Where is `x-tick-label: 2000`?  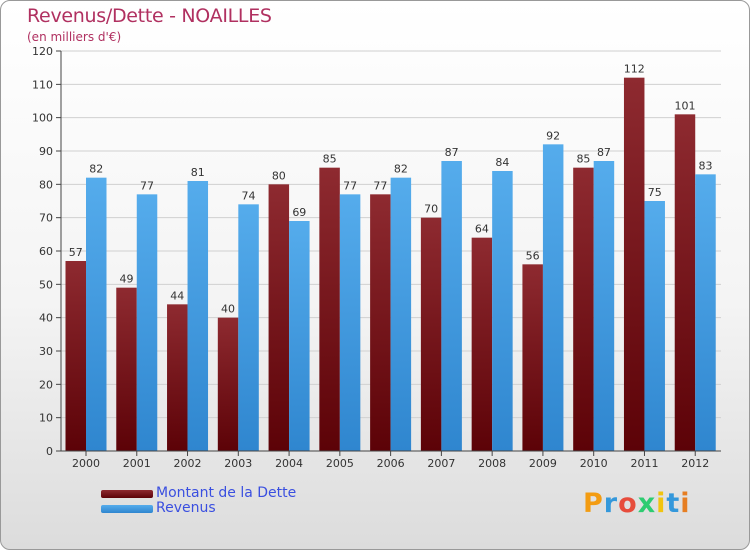
x-tick-label: 2000 is located at coordinates (86, 463).